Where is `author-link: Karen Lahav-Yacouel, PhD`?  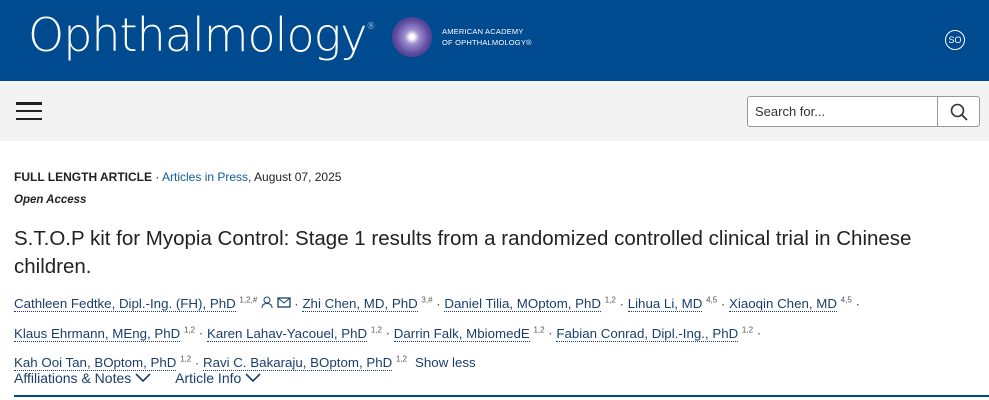 author-link: Karen Lahav-Yacouel, PhD is located at coordinates (287, 333).